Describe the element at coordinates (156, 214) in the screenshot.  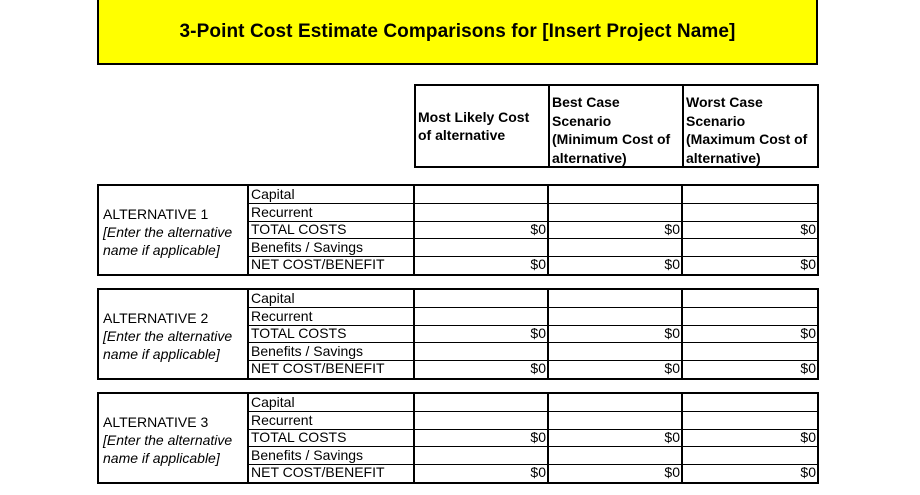
I see `alternative-name: ALTERNATIVE 1` at that location.